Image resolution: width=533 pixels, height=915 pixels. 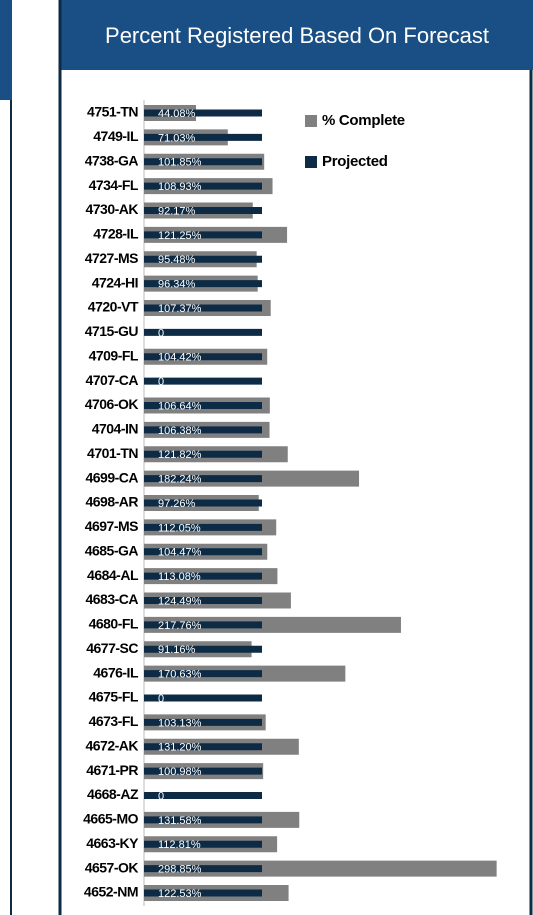 What do you see at coordinates (179, 528) in the screenshot?
I see `value-label: 112.05%` at bounding box center [179, 528].